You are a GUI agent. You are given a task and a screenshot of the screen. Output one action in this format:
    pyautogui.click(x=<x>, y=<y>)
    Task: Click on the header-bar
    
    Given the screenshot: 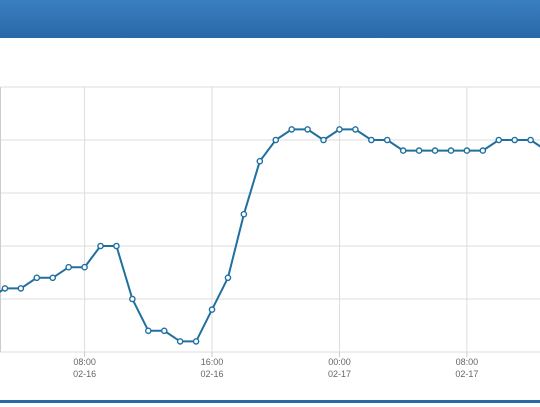 What is the action you would take?
    pyautogui.click(x=270, y=19)
    